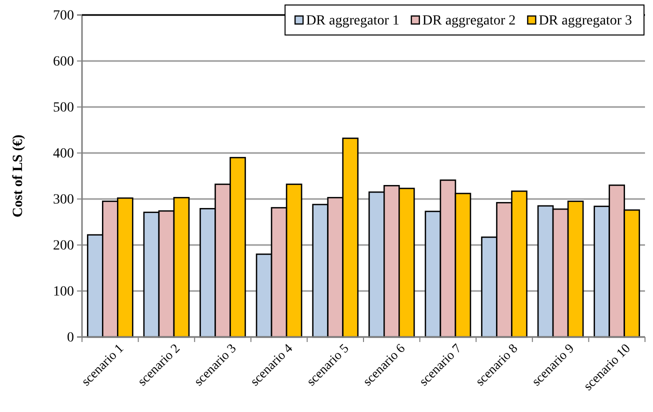 This screenshot has width=653, height=412. What do you see at coordinates (353, 21) in the screenshot?
I see `legend-label: DR aggregator 1` at bounding box center [353, 21].